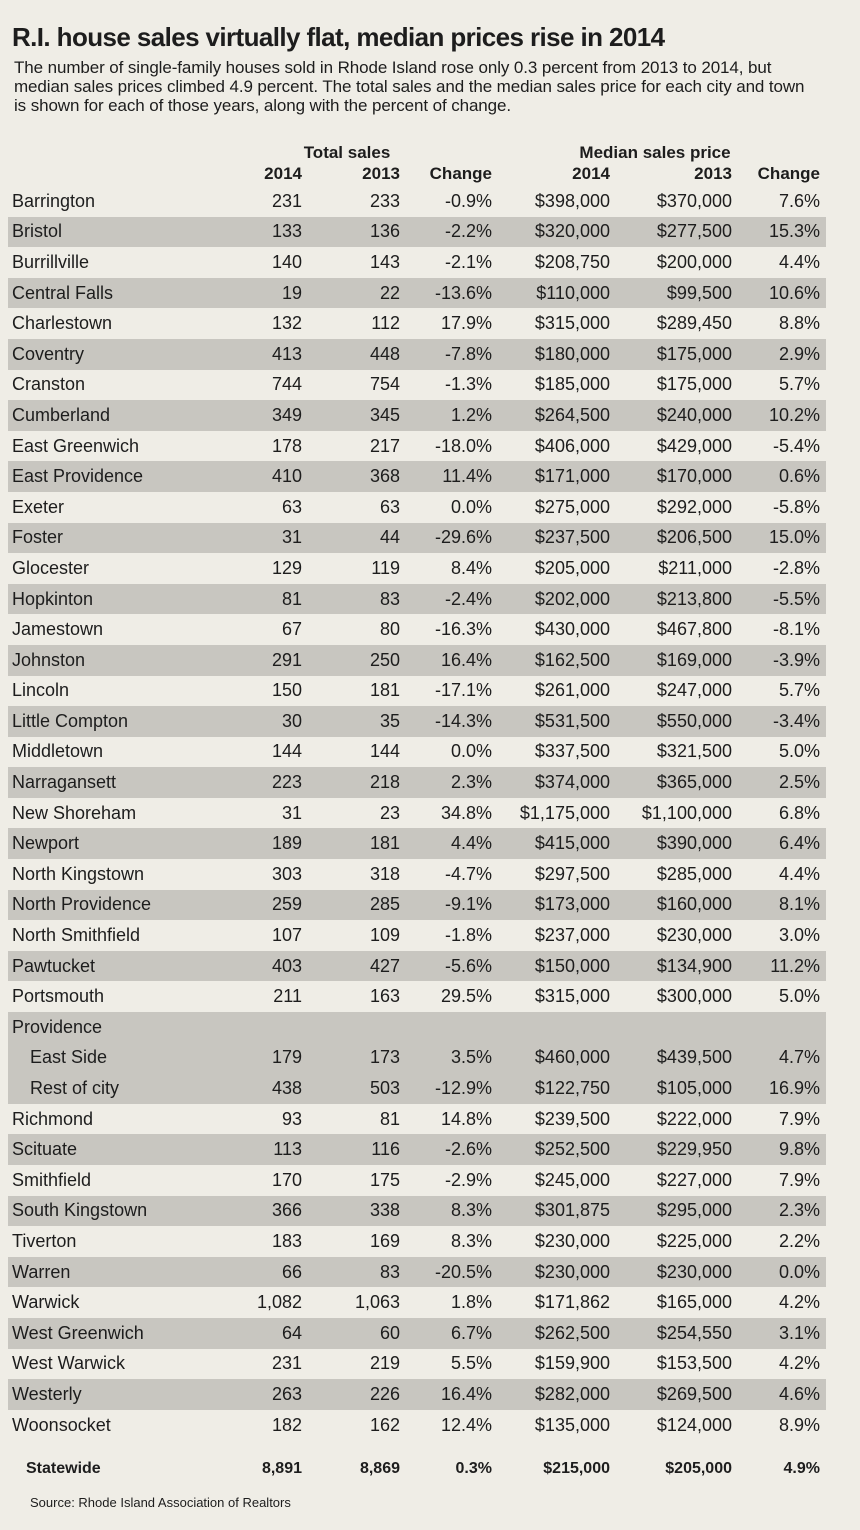 The image size is (860, 1530). Describe the element at coordinates (694, 1118) in the screenshot. I see `cell: $222,000` at that location.